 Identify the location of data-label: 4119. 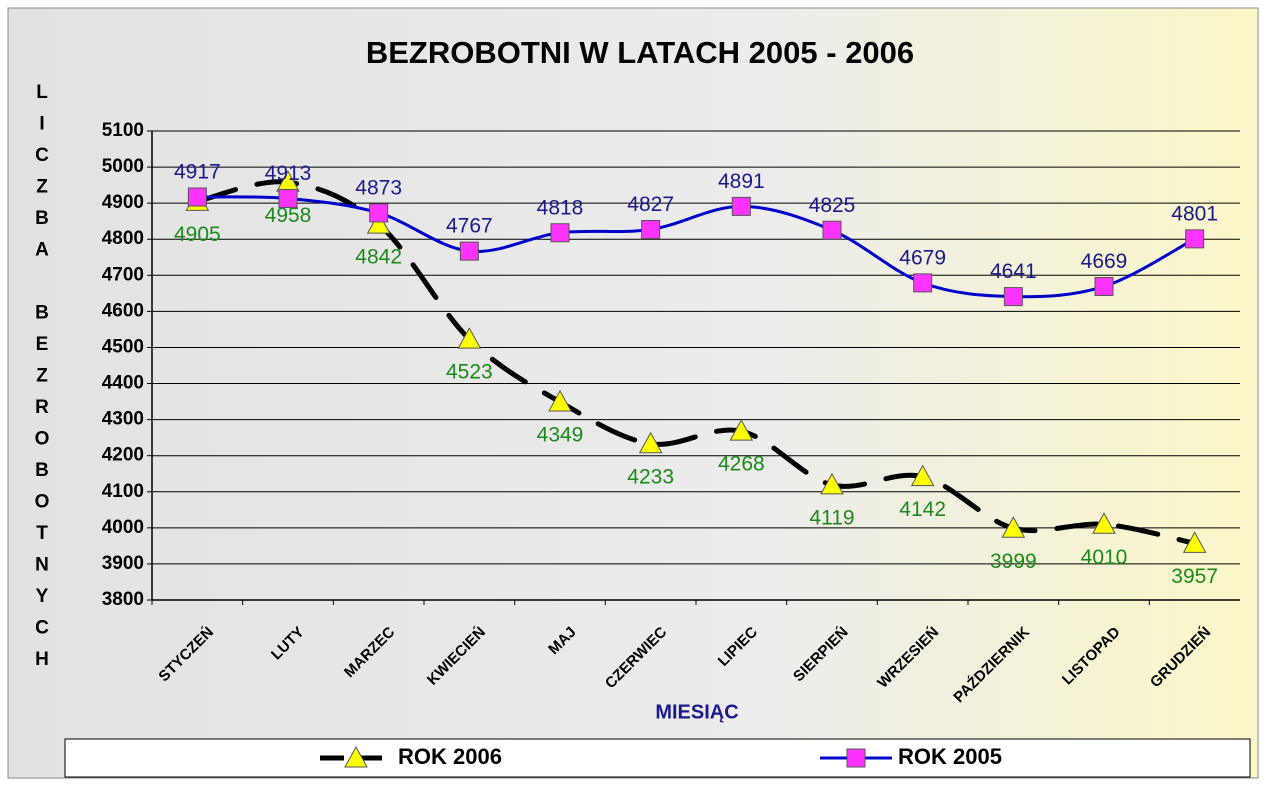
(831, 517).